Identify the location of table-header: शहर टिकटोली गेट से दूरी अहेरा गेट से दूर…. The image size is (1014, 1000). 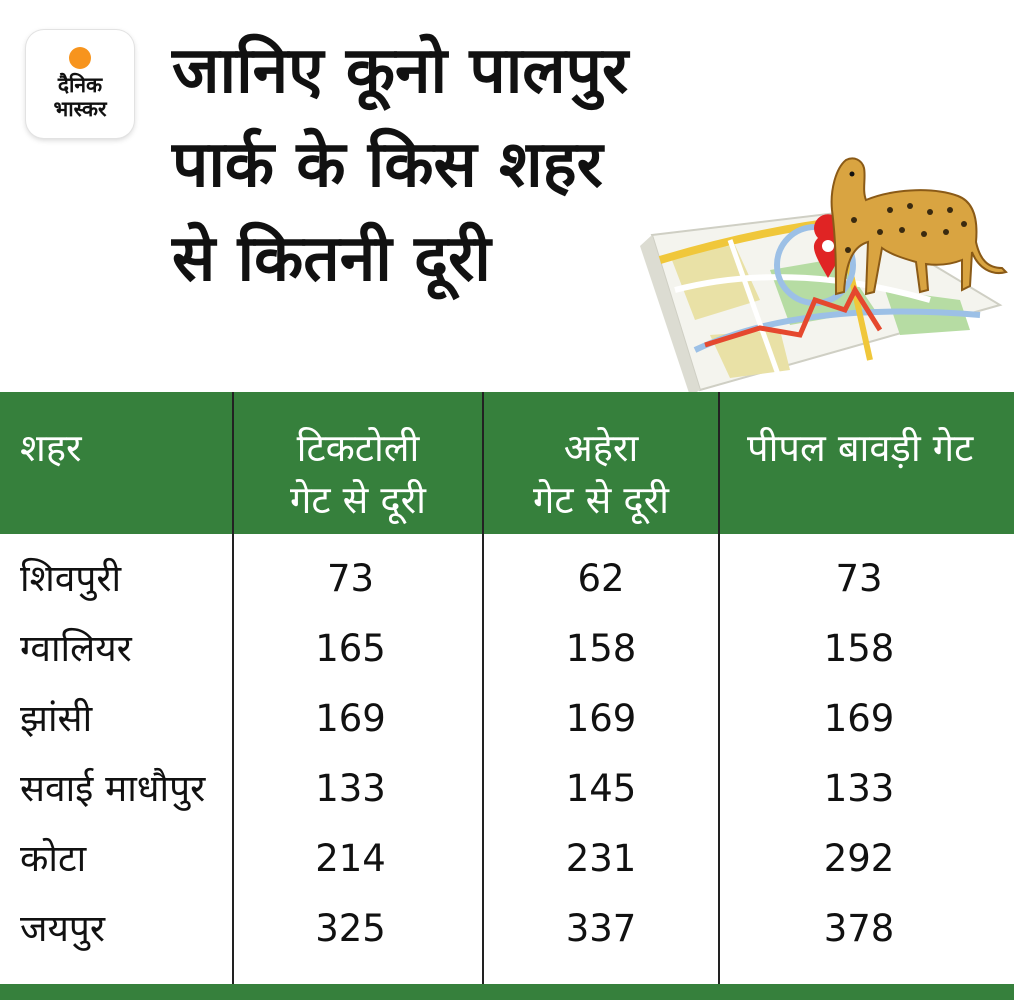
(507, 463).